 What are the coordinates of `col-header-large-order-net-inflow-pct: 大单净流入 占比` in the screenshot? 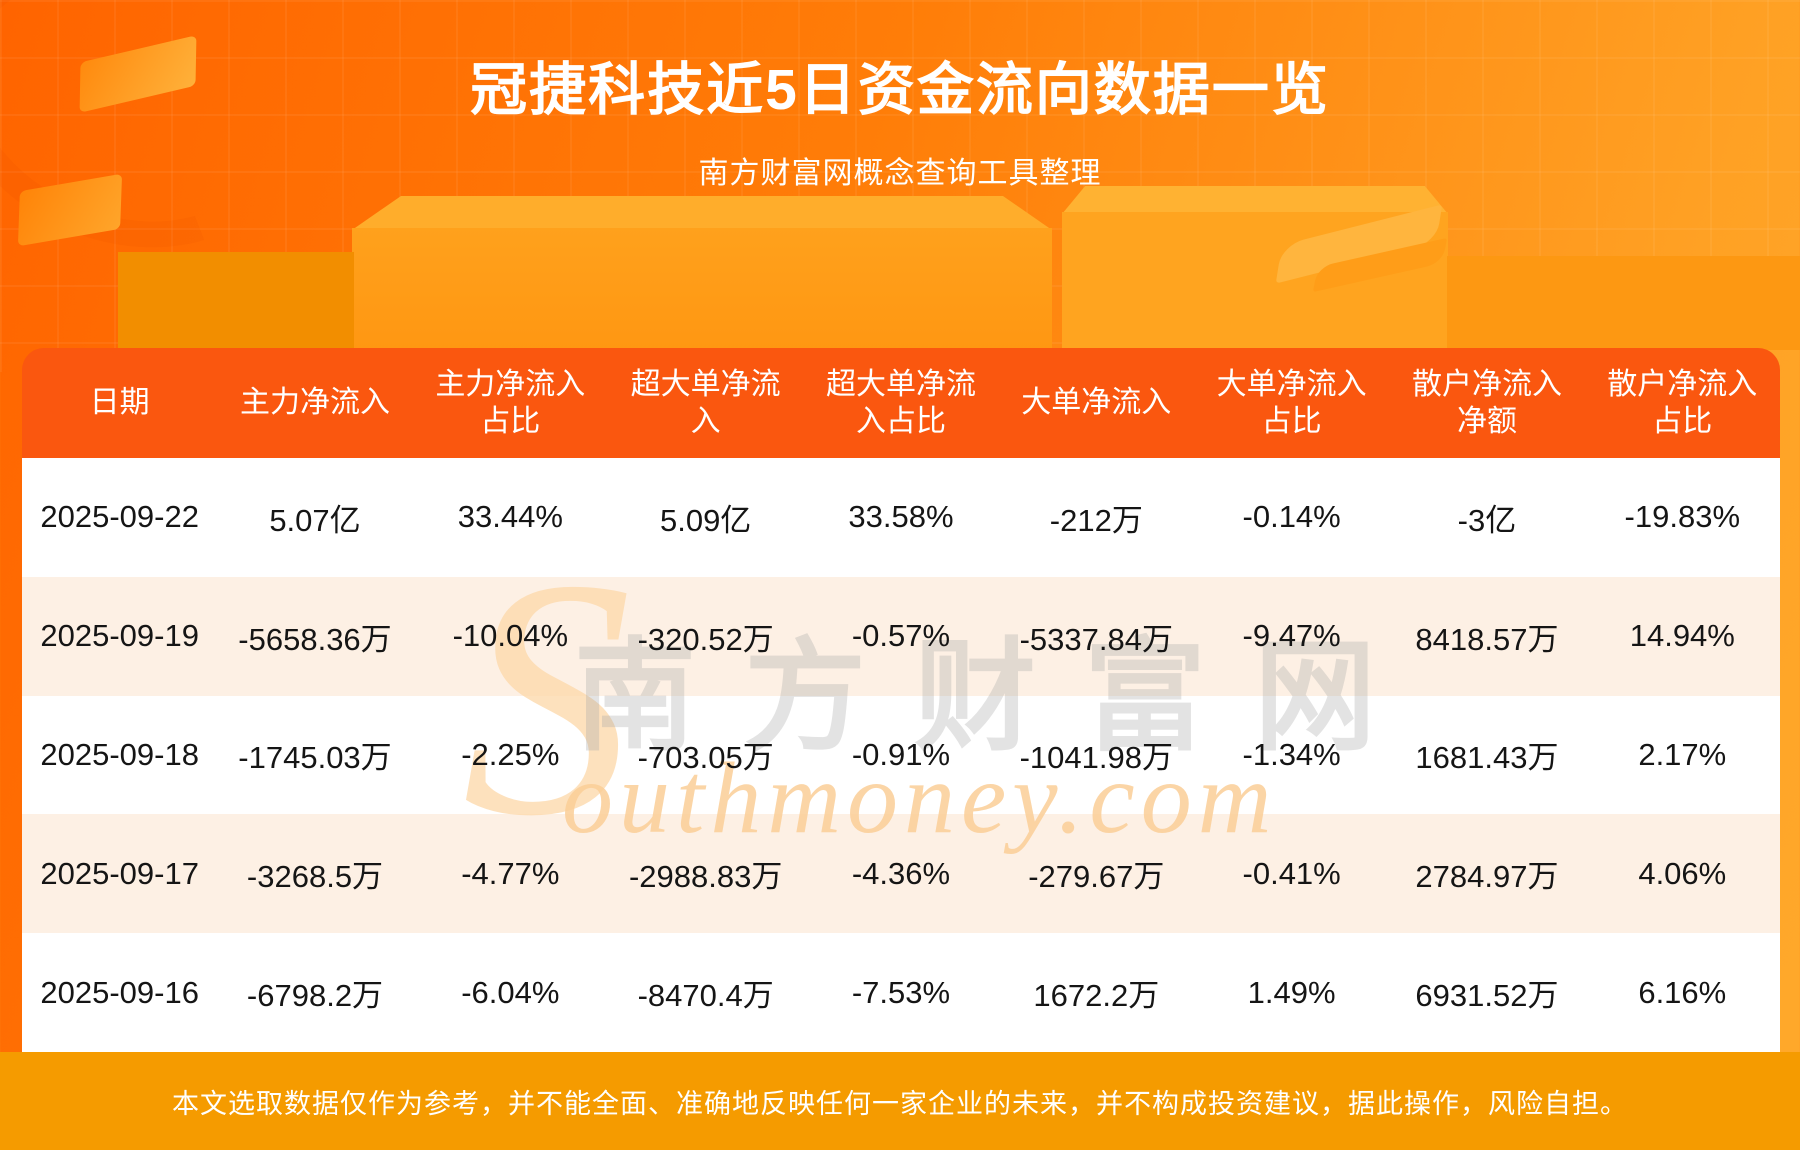 It's located at (1291, 403).